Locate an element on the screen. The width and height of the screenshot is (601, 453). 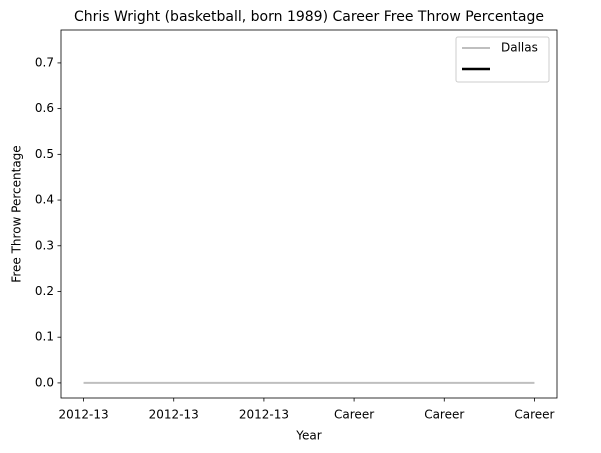
y-tick-label: 0.3 is located at coordinates (44, 245).